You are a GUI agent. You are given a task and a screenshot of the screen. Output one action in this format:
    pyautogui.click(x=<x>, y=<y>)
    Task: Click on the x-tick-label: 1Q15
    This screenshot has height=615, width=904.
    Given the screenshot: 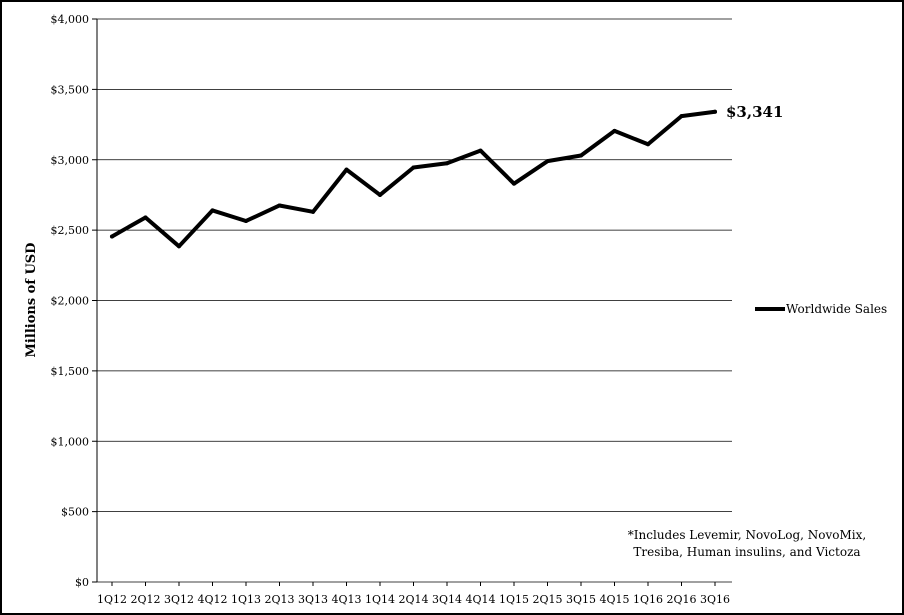 What is the action you would take?
    pyautogui.click(x=514, y=599)
    